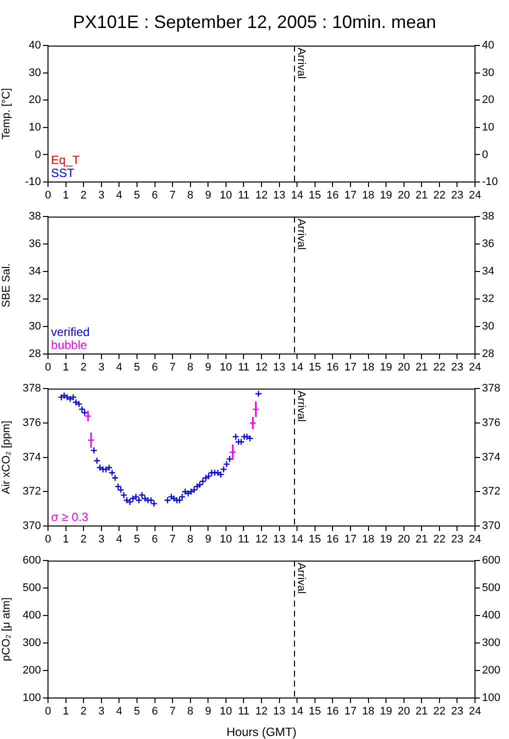 This screenshot has height=739, width=509. Describe the element at coordinates (6, 629) in the screenshot. I see `y-axis-title: pCO₂ [μ atm]` at that location.